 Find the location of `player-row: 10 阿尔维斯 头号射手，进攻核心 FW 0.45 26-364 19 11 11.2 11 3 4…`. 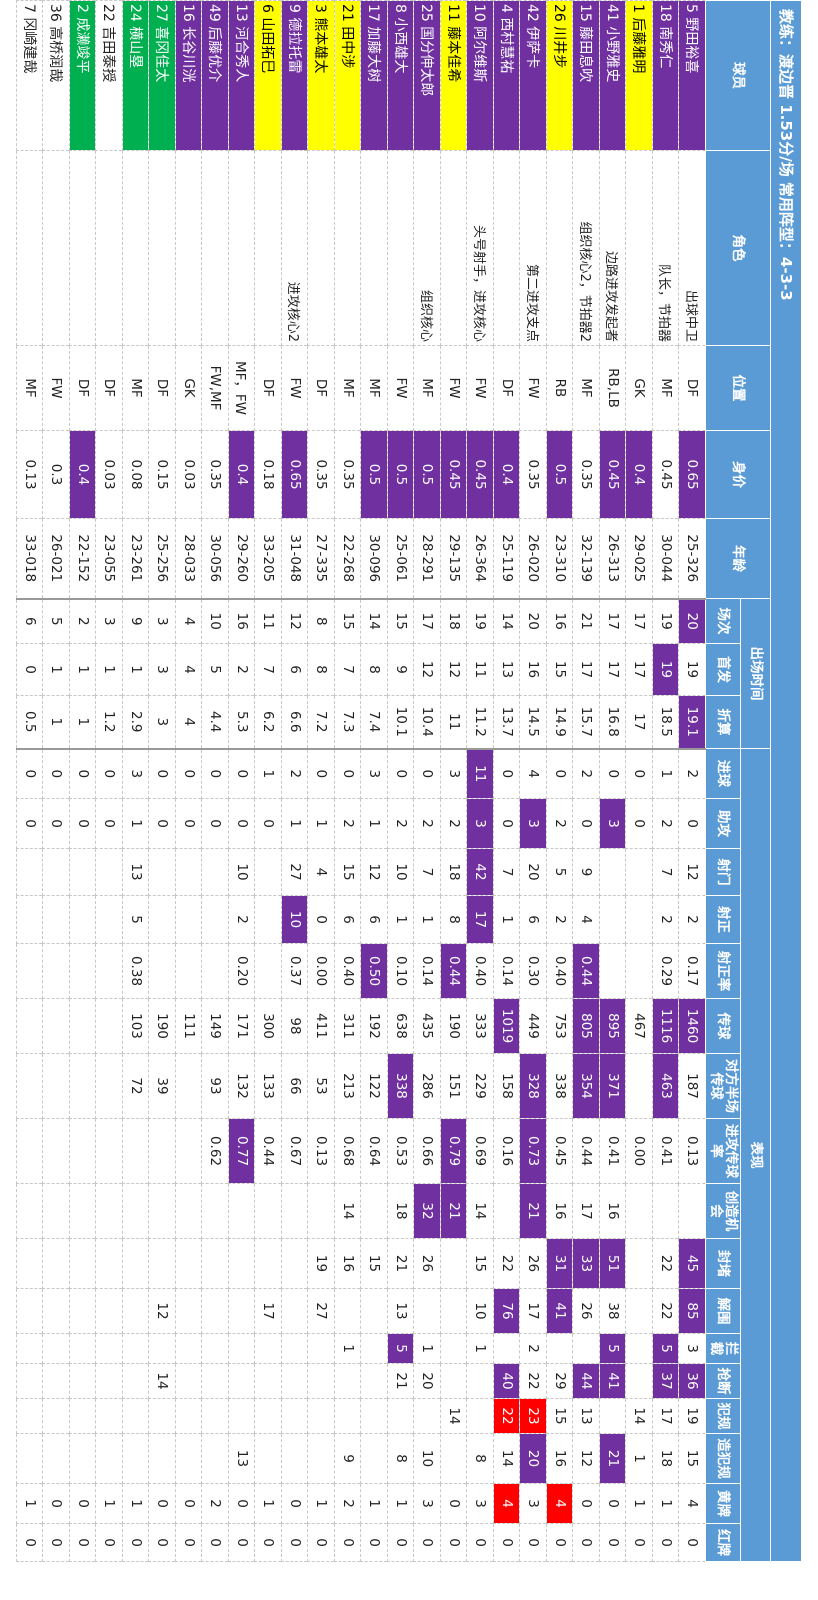

player-row: 10 阿尔维斯 头号射手，进攻核心 FW 0.45 26-364 19 11 11.2 11 3 4… is located at coordinates (480, 781).